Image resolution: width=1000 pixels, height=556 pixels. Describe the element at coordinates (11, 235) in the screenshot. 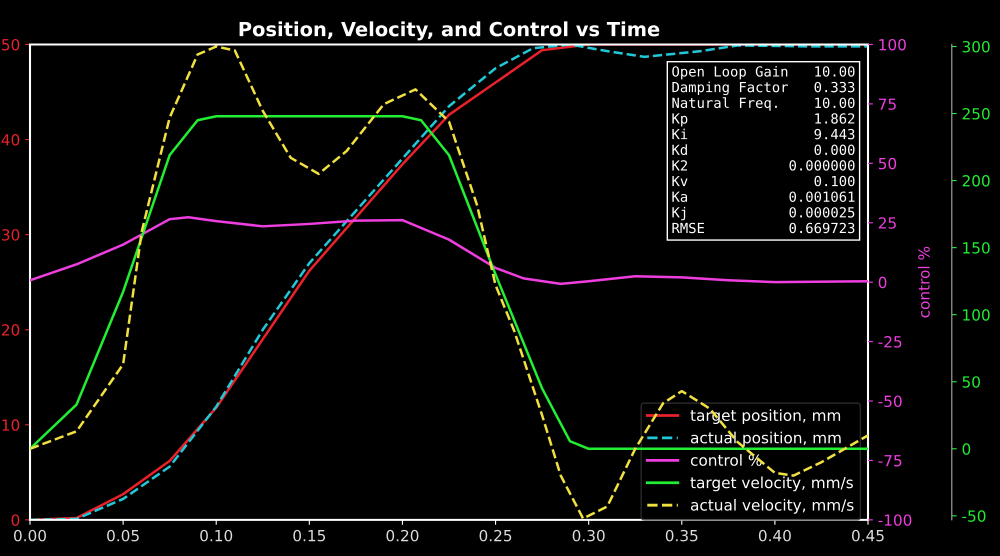

I see `y-tick-label: 30` at that location.